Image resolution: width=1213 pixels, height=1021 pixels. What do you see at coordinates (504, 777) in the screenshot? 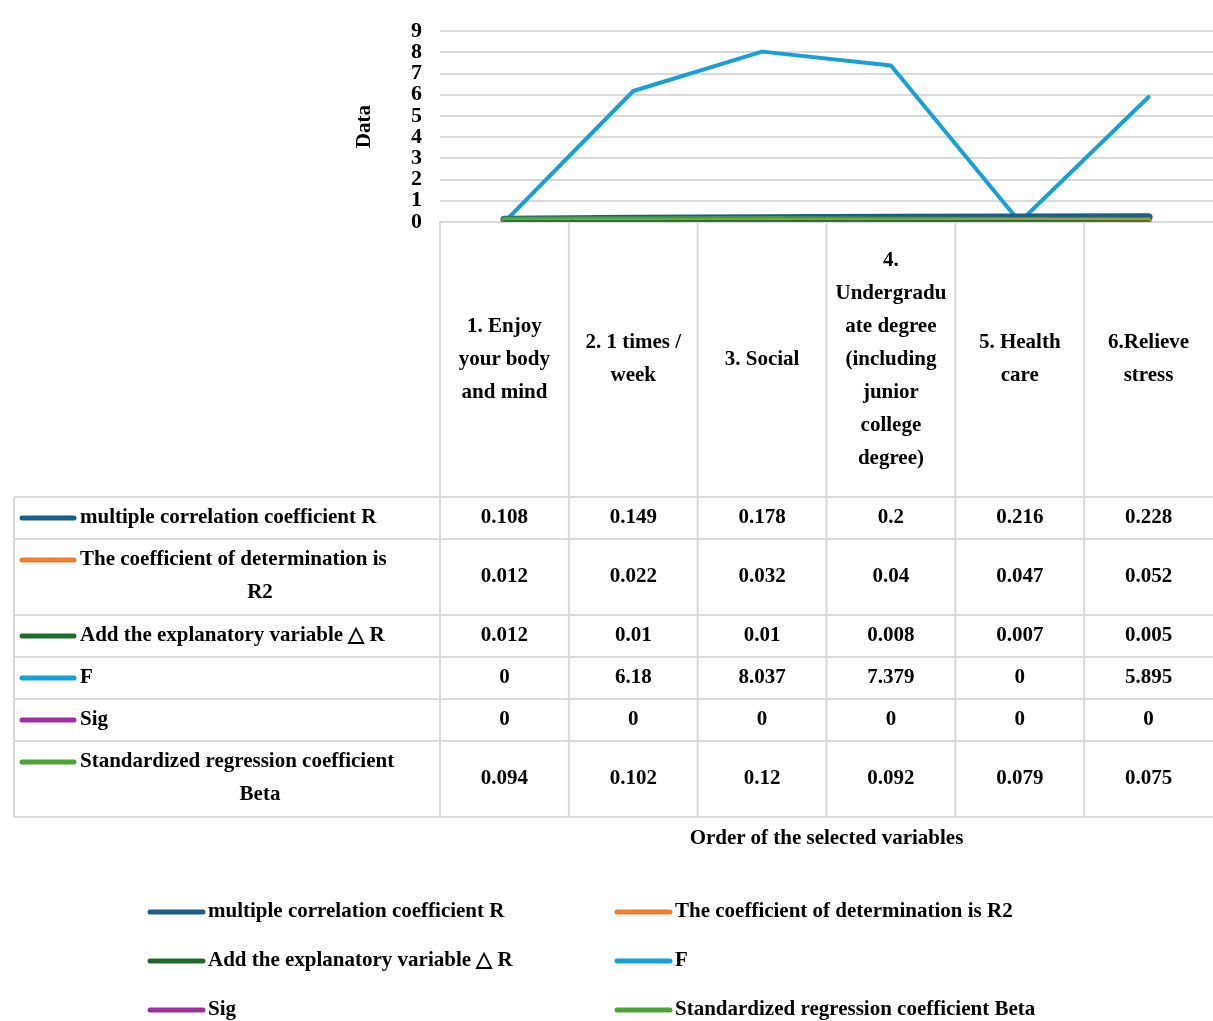
I see `data-label: 0.094` at bounding box center [504, 777].